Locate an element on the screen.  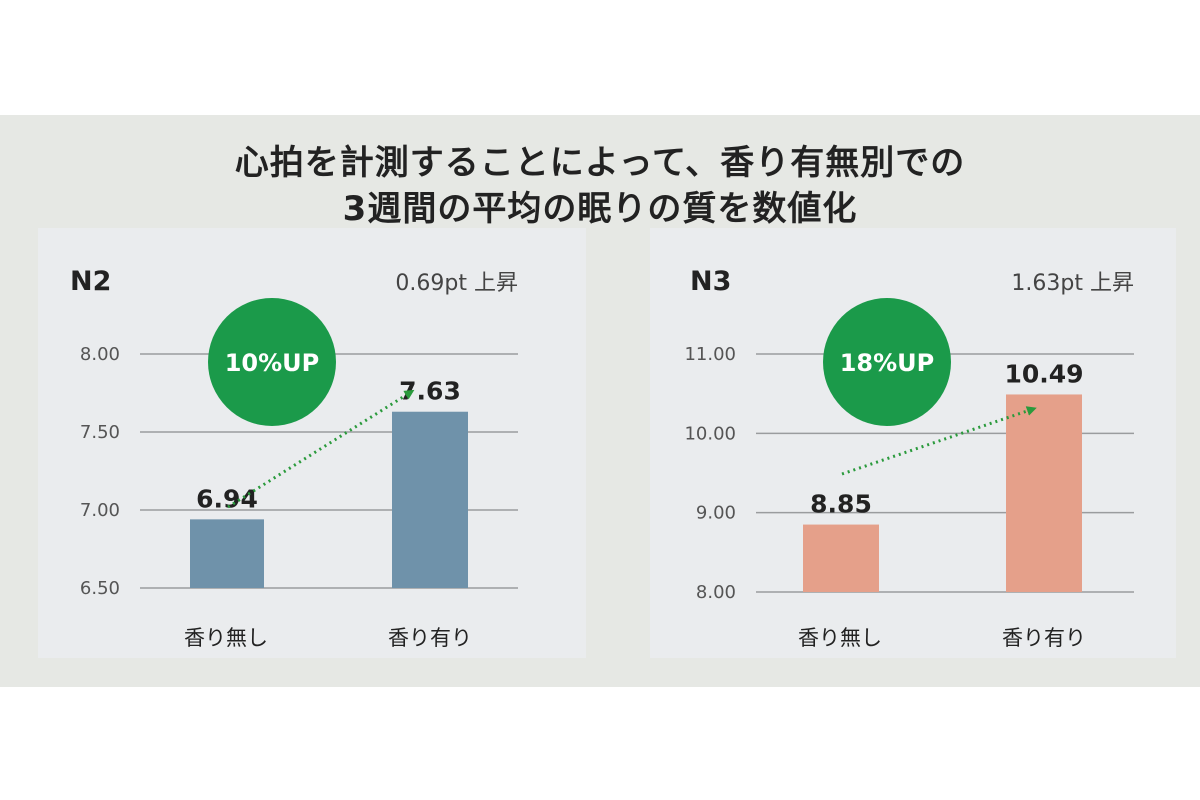
chart-title-line-1: 心拍を計測することによって、香り有無別での is located at coordinates (600, 163).